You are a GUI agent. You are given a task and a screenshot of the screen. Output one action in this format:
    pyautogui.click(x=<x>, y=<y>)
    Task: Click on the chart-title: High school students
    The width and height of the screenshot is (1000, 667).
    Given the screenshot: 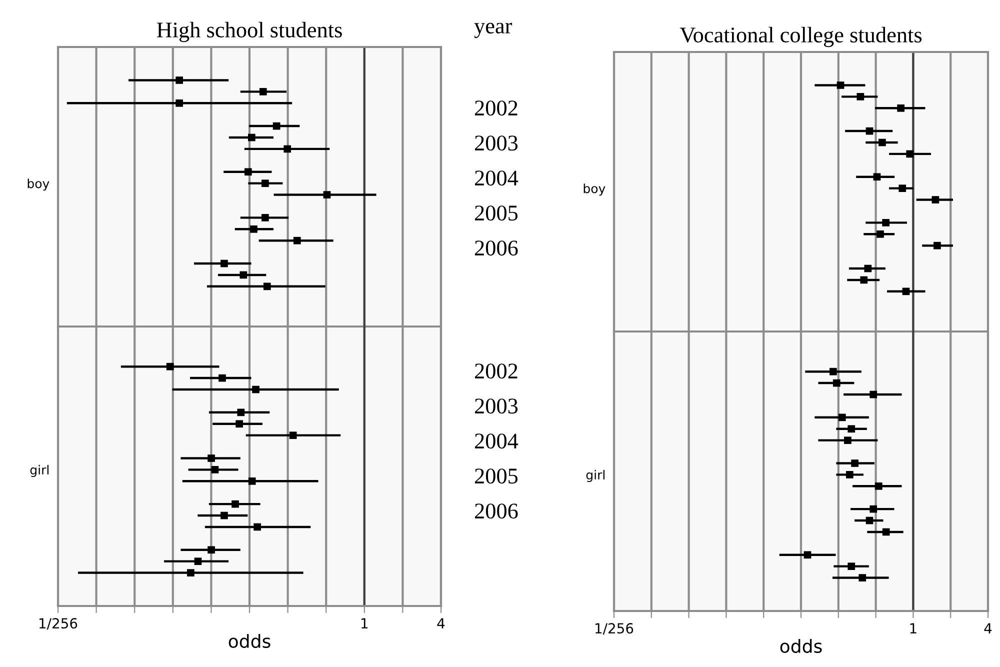 What is the action you would take?
    pyautogui.click(x=249, y=32)
    